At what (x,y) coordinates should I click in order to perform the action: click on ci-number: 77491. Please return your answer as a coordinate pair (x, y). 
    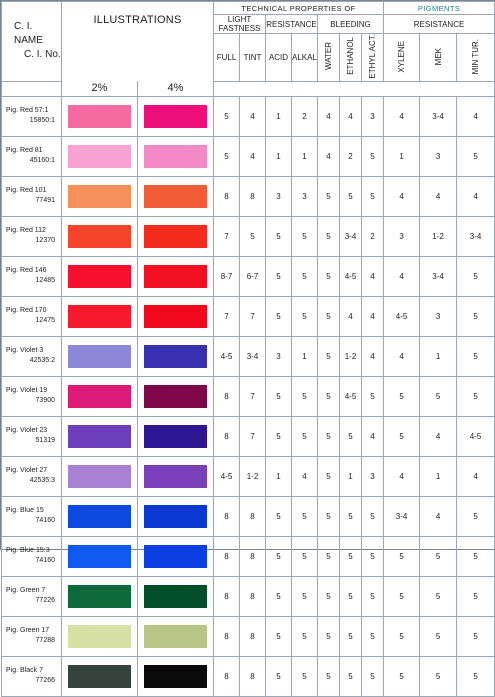
    Looking at the image, I should click on (45, 201).